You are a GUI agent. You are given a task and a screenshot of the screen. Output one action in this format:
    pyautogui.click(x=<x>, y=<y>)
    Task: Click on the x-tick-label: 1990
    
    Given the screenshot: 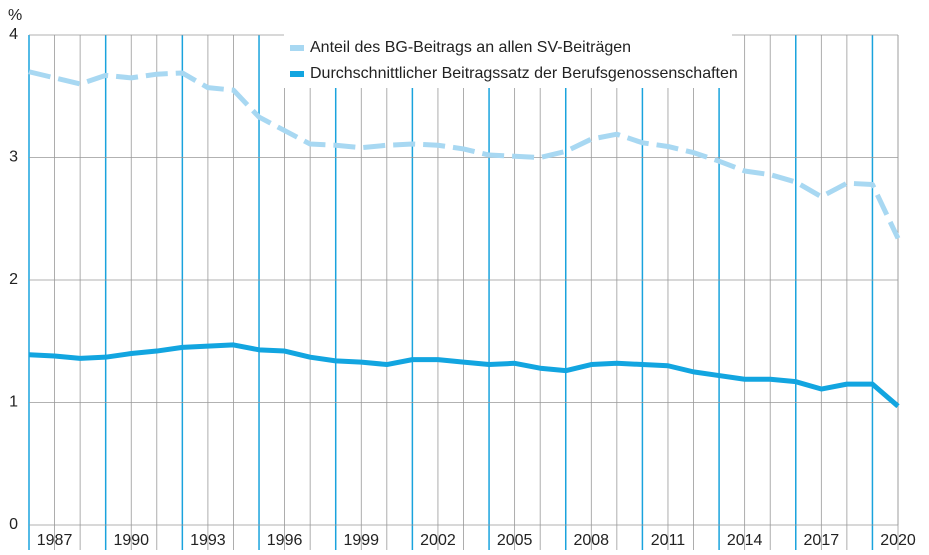 What is the action you would take?
    pyautogui.click(x=131, y=540)
    